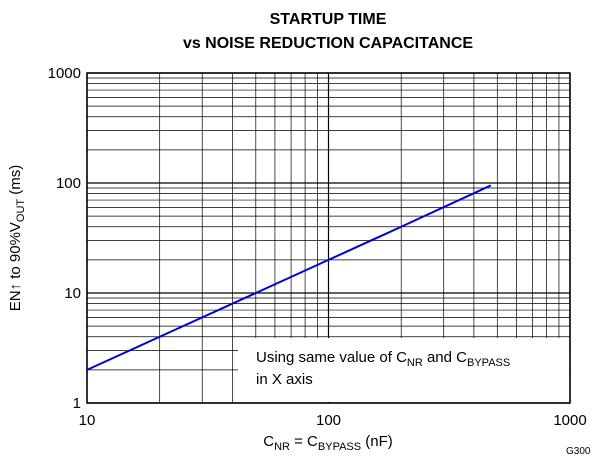 This screenshot has width=593, height=462. I want to click on y-axis-label-part: OUT, so click(21, 211).